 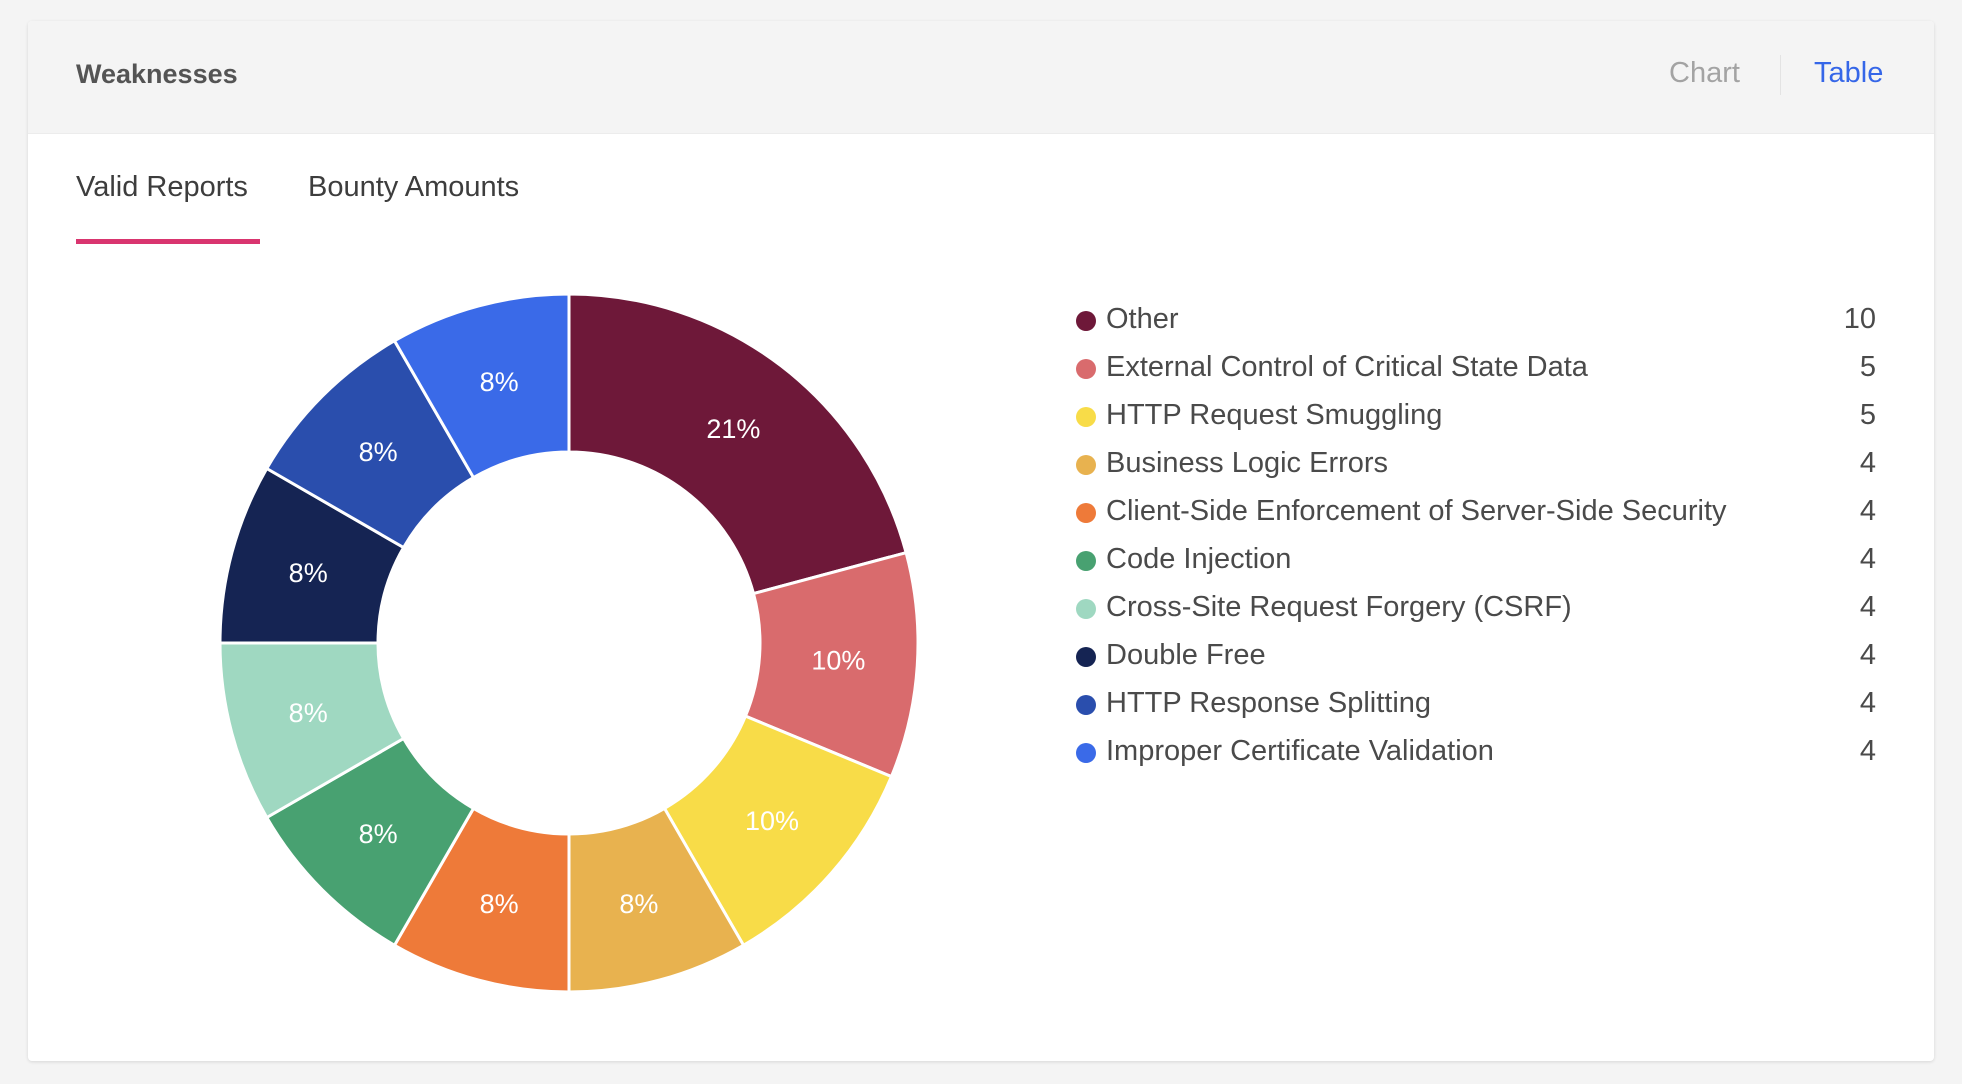 What do you see at coordinates (1247, 463) in the screenshot?
I see `legend-label: Business Logic Errors` at bounding box center [1247, 463].